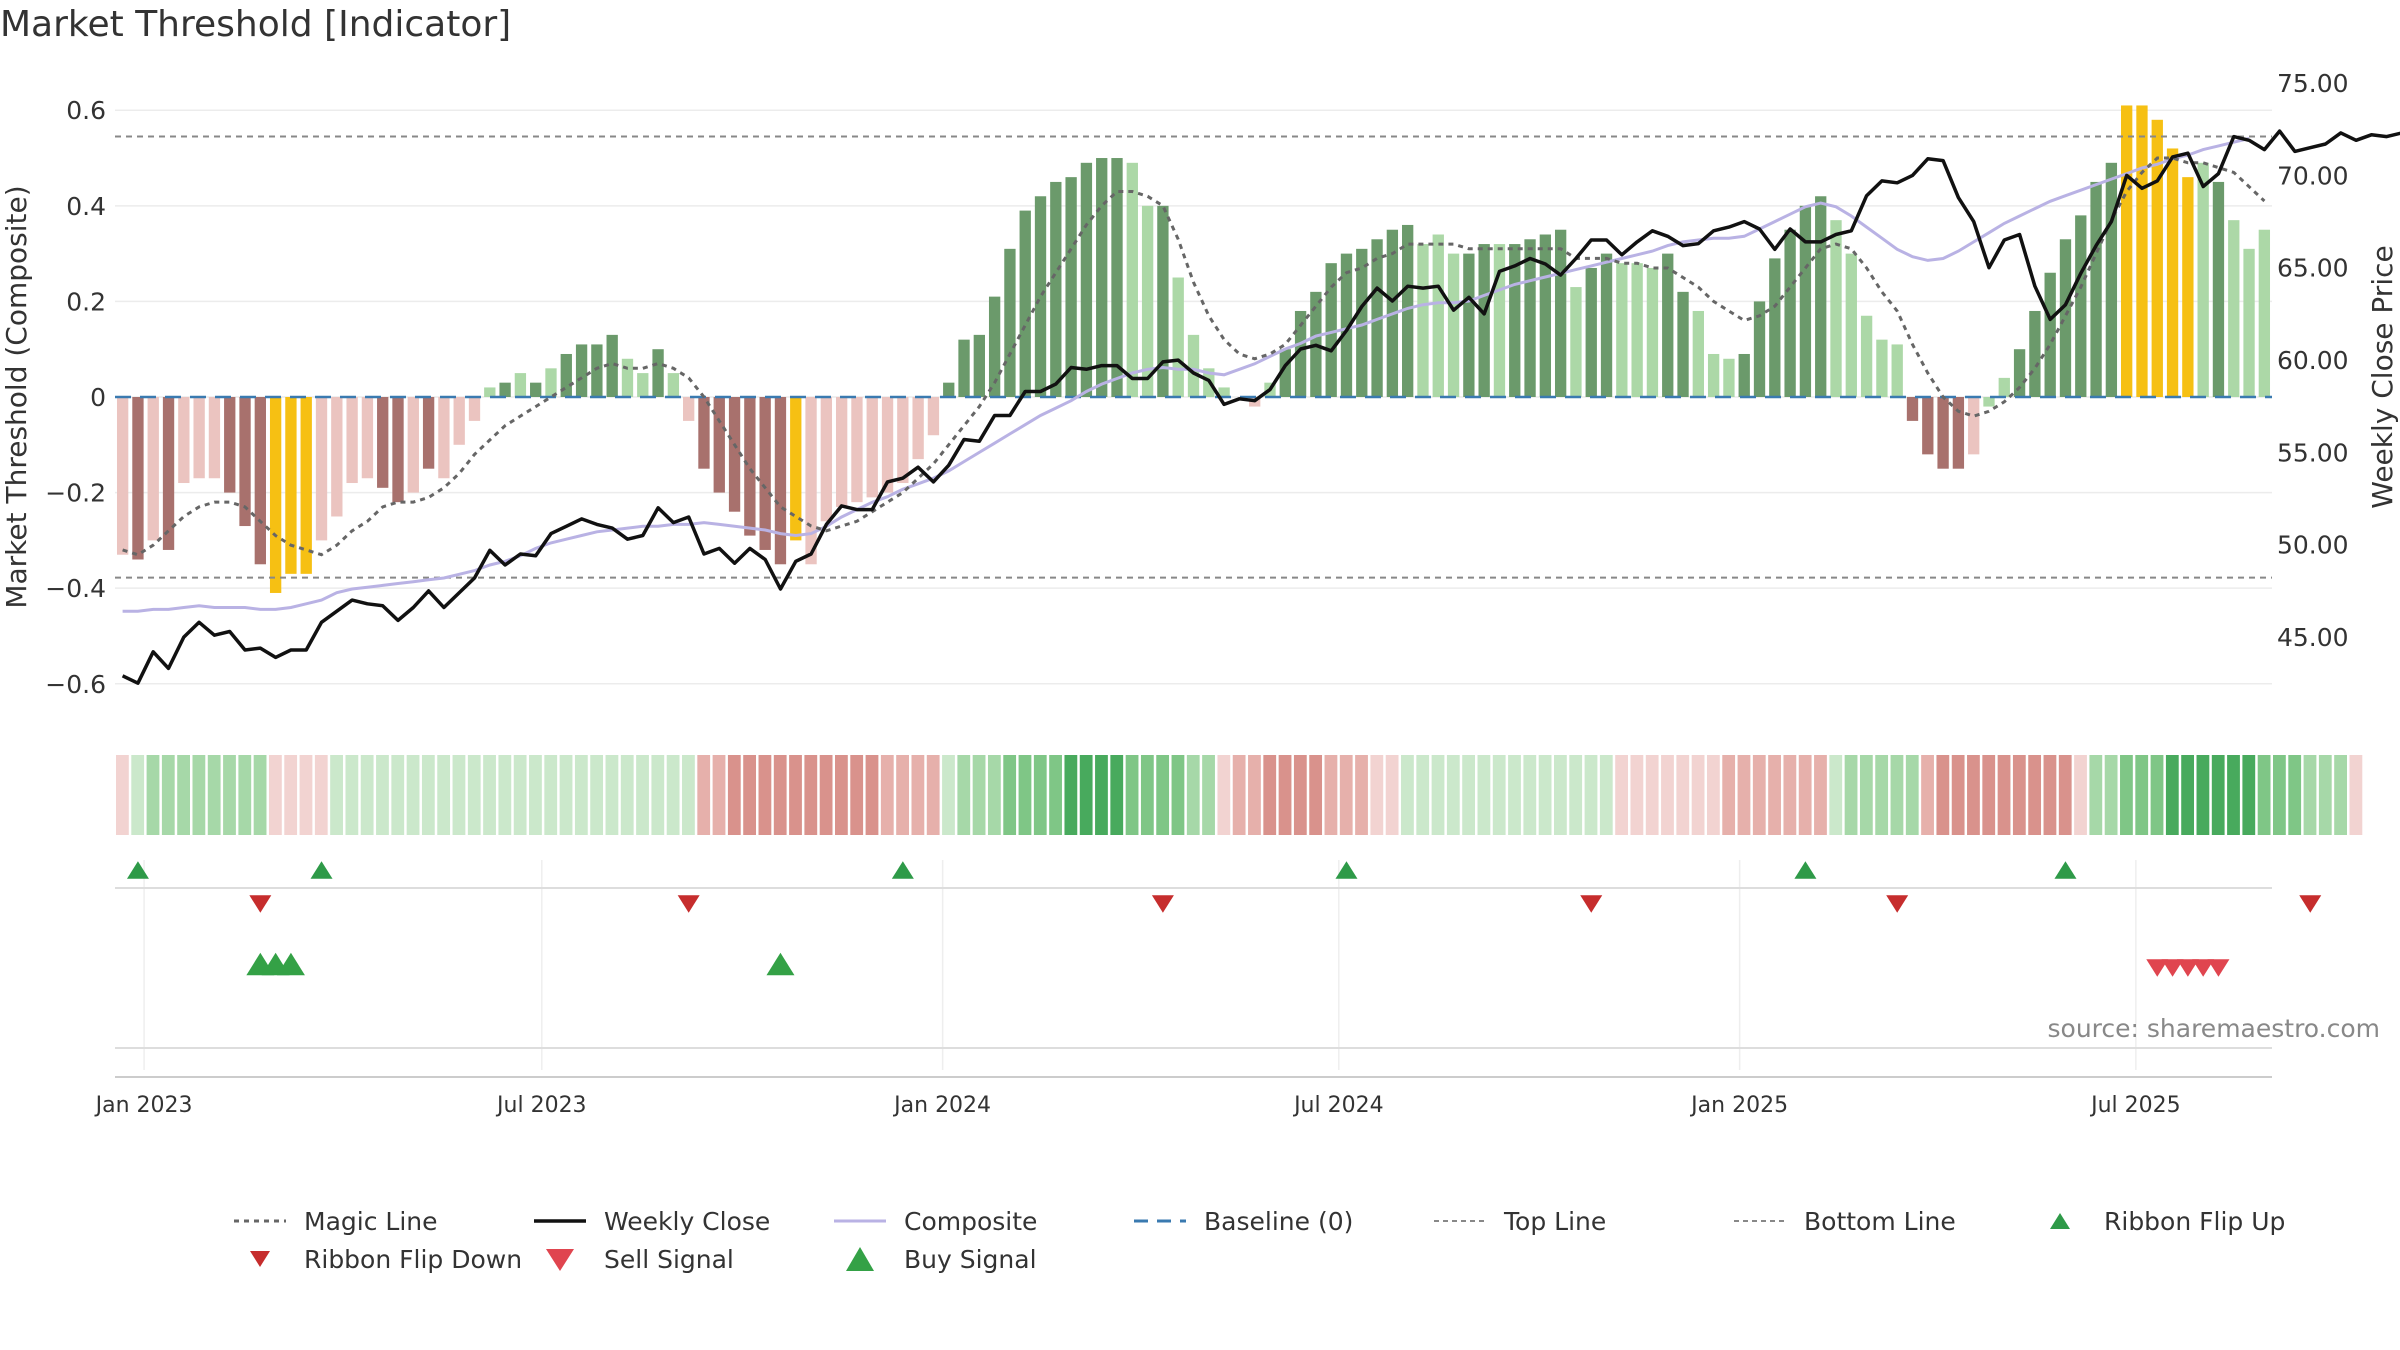 This screenshot has height=1350, width=2400. Describe the element at coordinates (2382, 376) in the screenshot. I see `y2-axis-label: Weekly Close Price` at that location.